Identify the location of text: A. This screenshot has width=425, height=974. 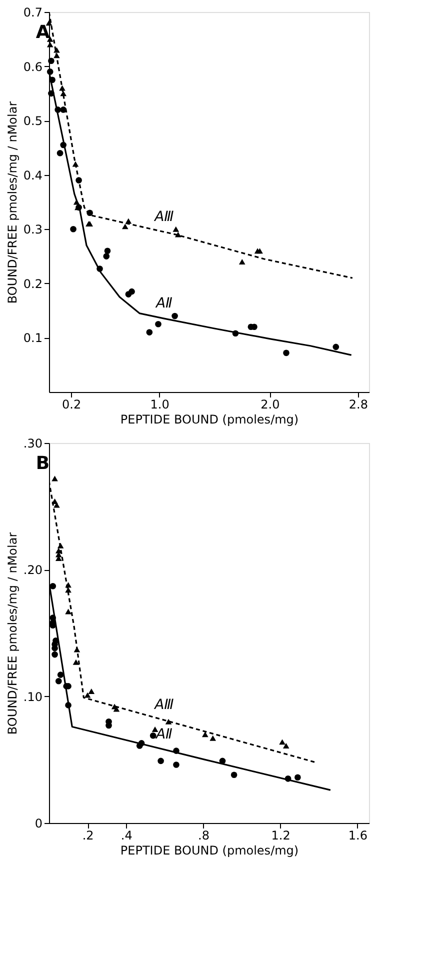
(43, 32).